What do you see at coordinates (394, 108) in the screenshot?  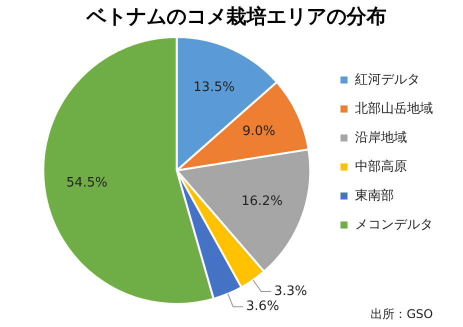 I see `legend-label: 北部山岳地域` at bounding box center [394, 108].